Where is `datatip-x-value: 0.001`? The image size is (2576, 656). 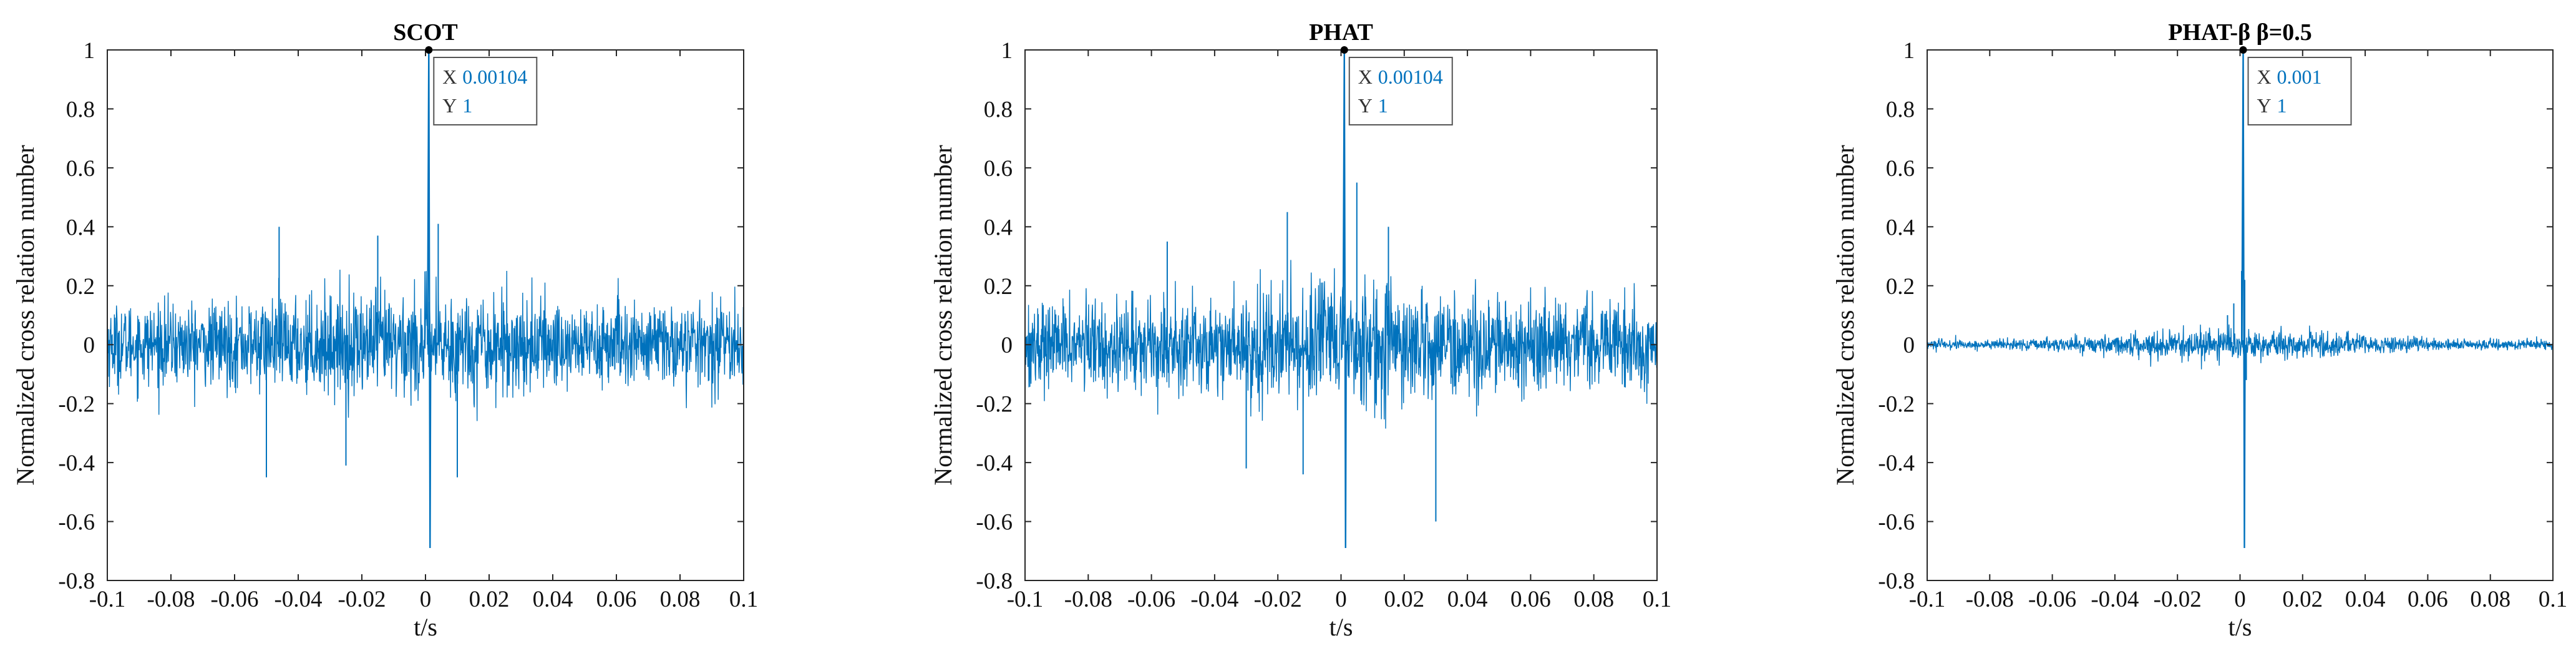 datatip-x-value: 0.001 is located at coordinates (2299, 77).